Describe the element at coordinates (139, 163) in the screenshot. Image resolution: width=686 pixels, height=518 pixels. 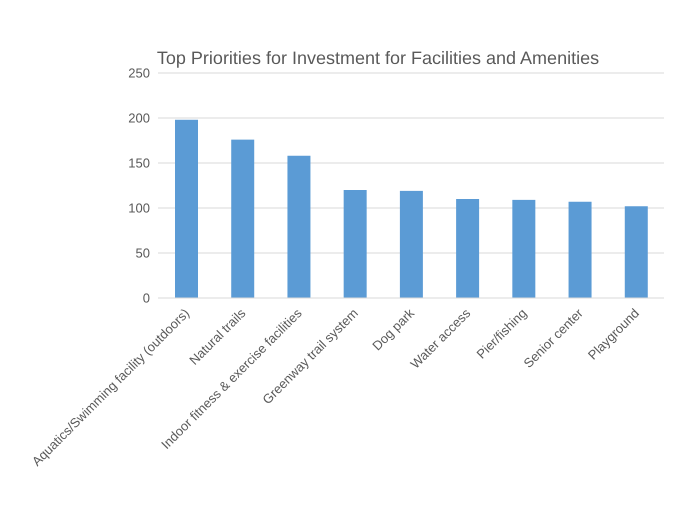
I see `y-tick-label: 150` at that location.